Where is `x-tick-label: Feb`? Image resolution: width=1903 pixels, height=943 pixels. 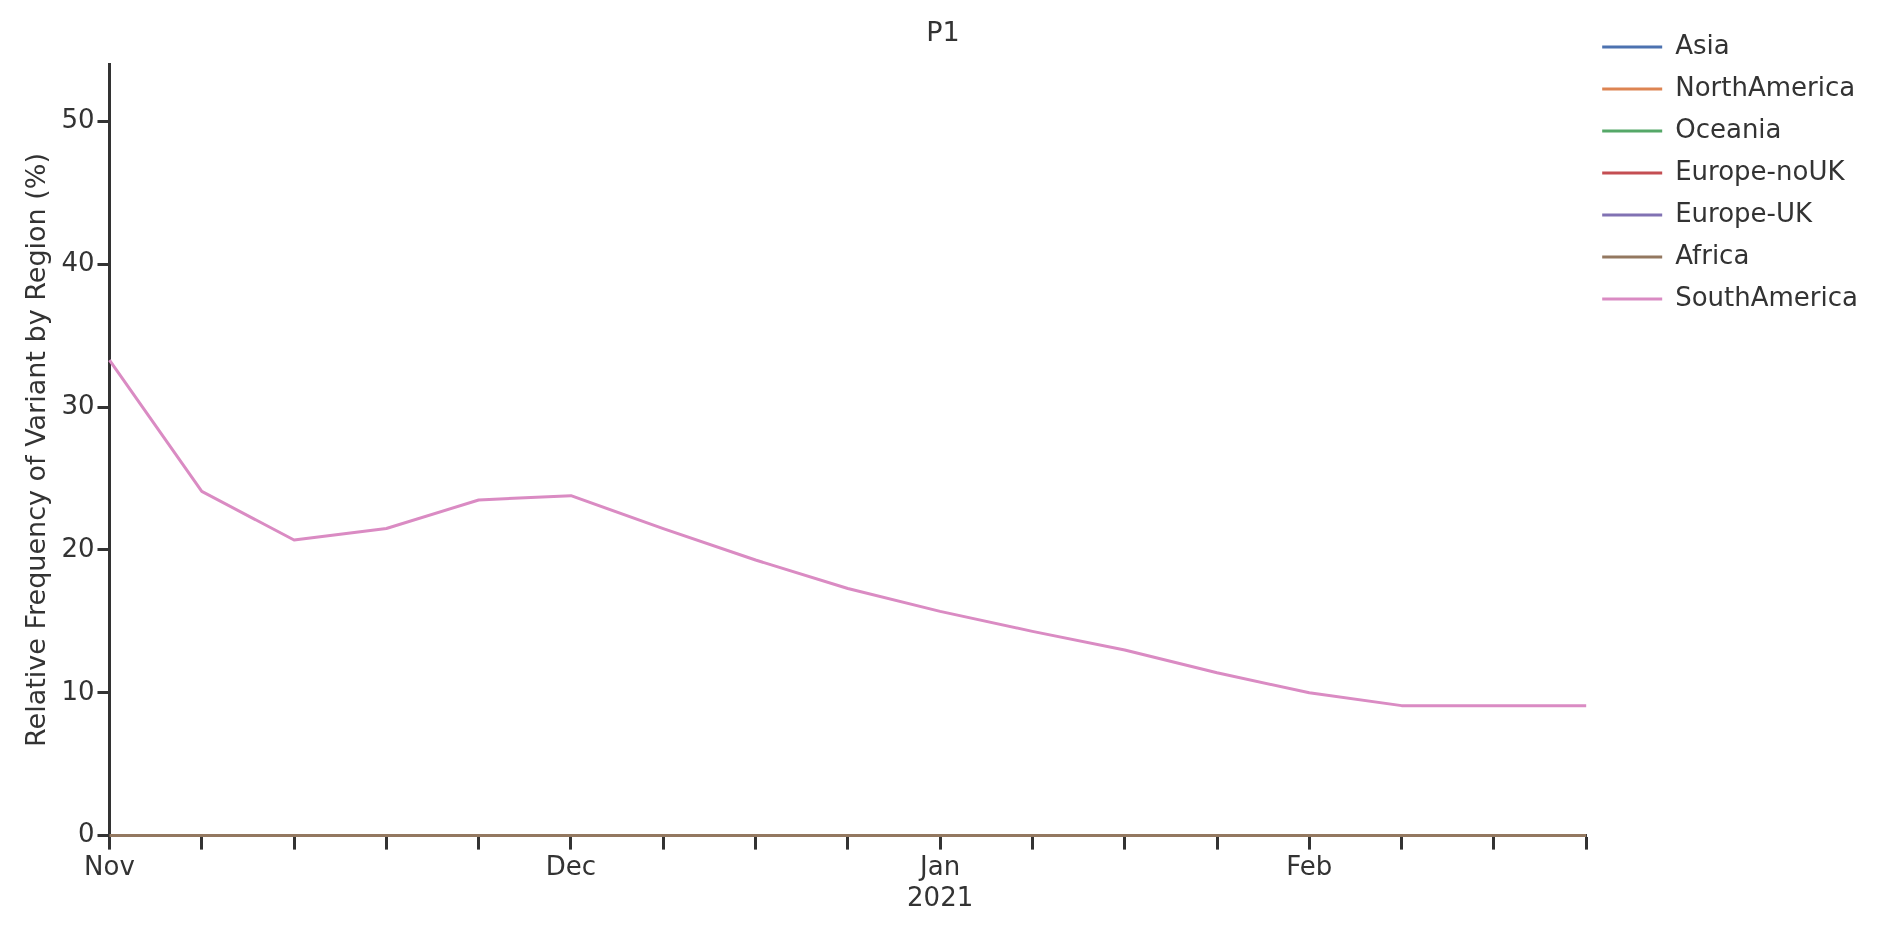
x-tick-label: Feb is located at coordinates (1309, 865).